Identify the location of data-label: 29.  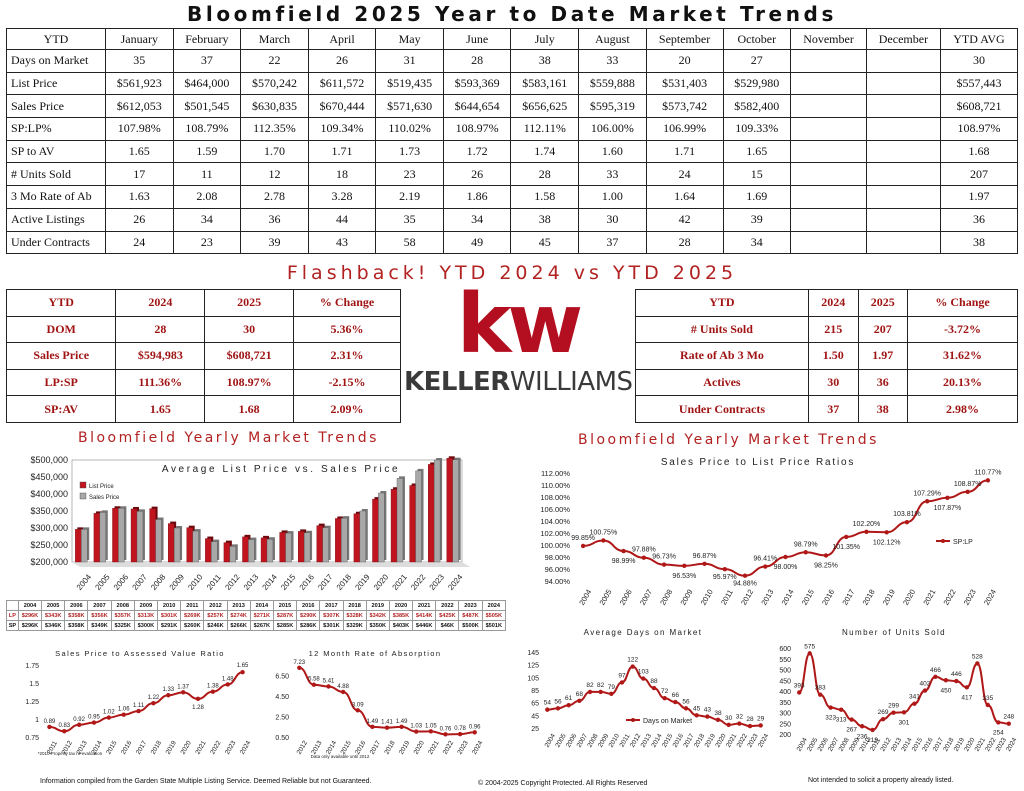
(761, 718).